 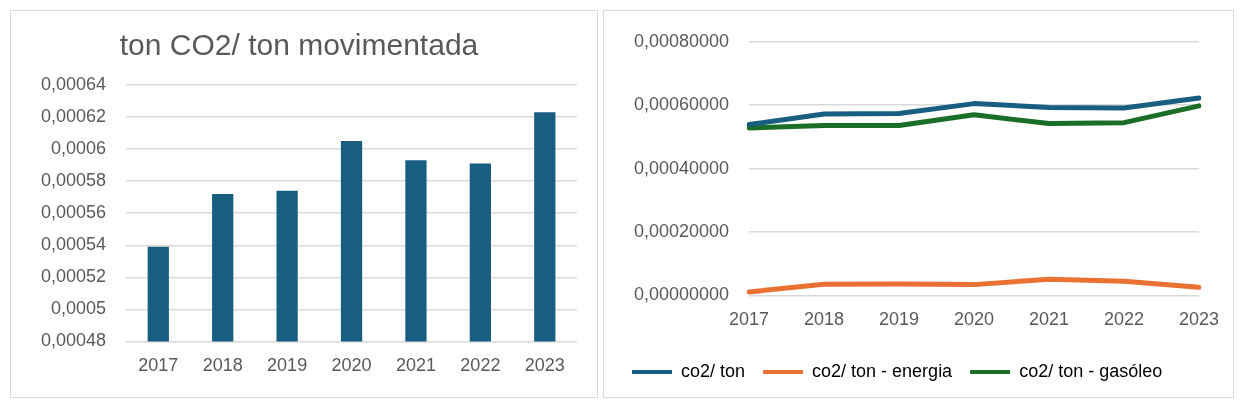 What do you see at coordinates (79, 148) in the screenshot?
I see `y-tick-label: 0,0006` at bounding box center [79, 148].